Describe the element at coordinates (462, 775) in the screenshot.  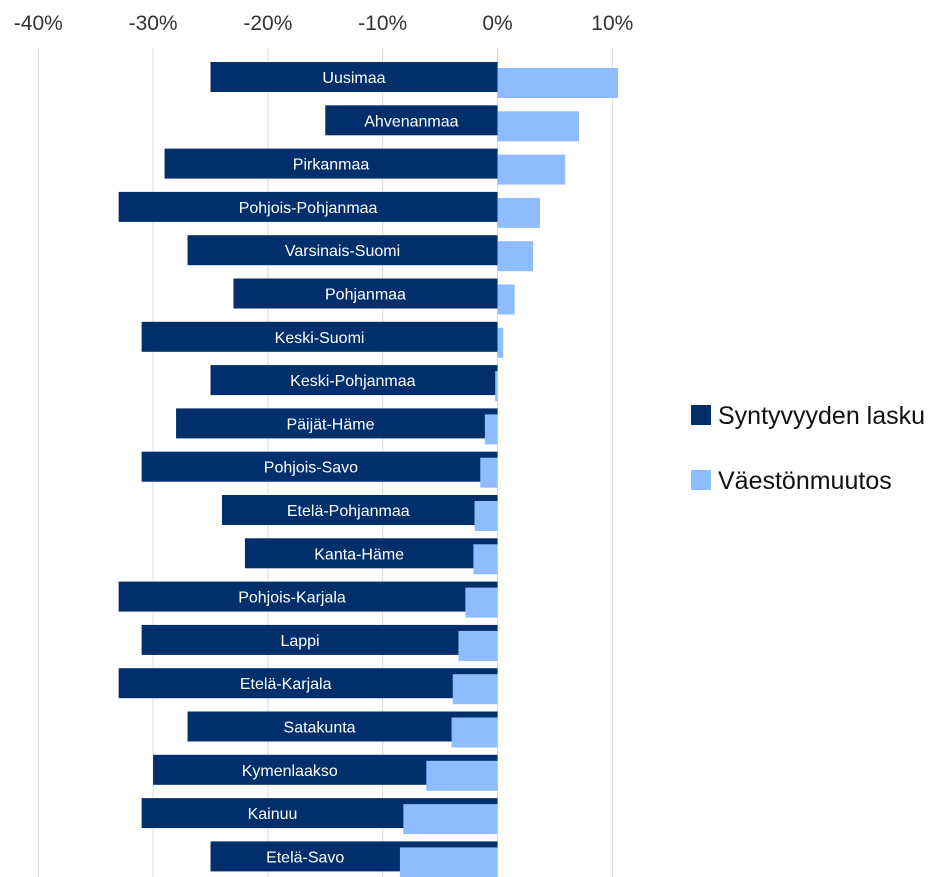
I see `bar-vaestonmuutos-kymenlaakso` at that location.